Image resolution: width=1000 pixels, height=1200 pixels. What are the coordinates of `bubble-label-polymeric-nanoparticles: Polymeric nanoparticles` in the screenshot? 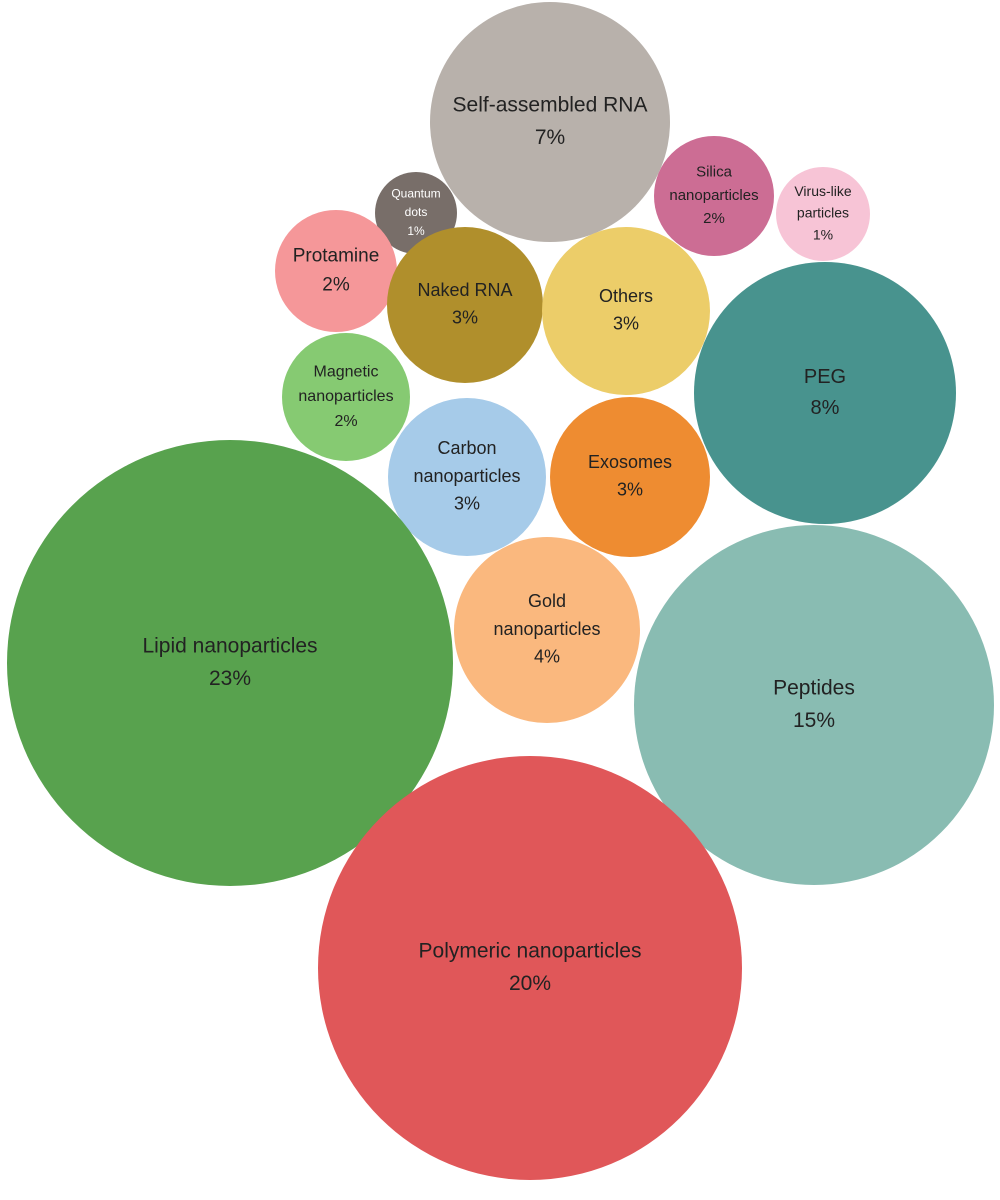 It's located at (530, 950).